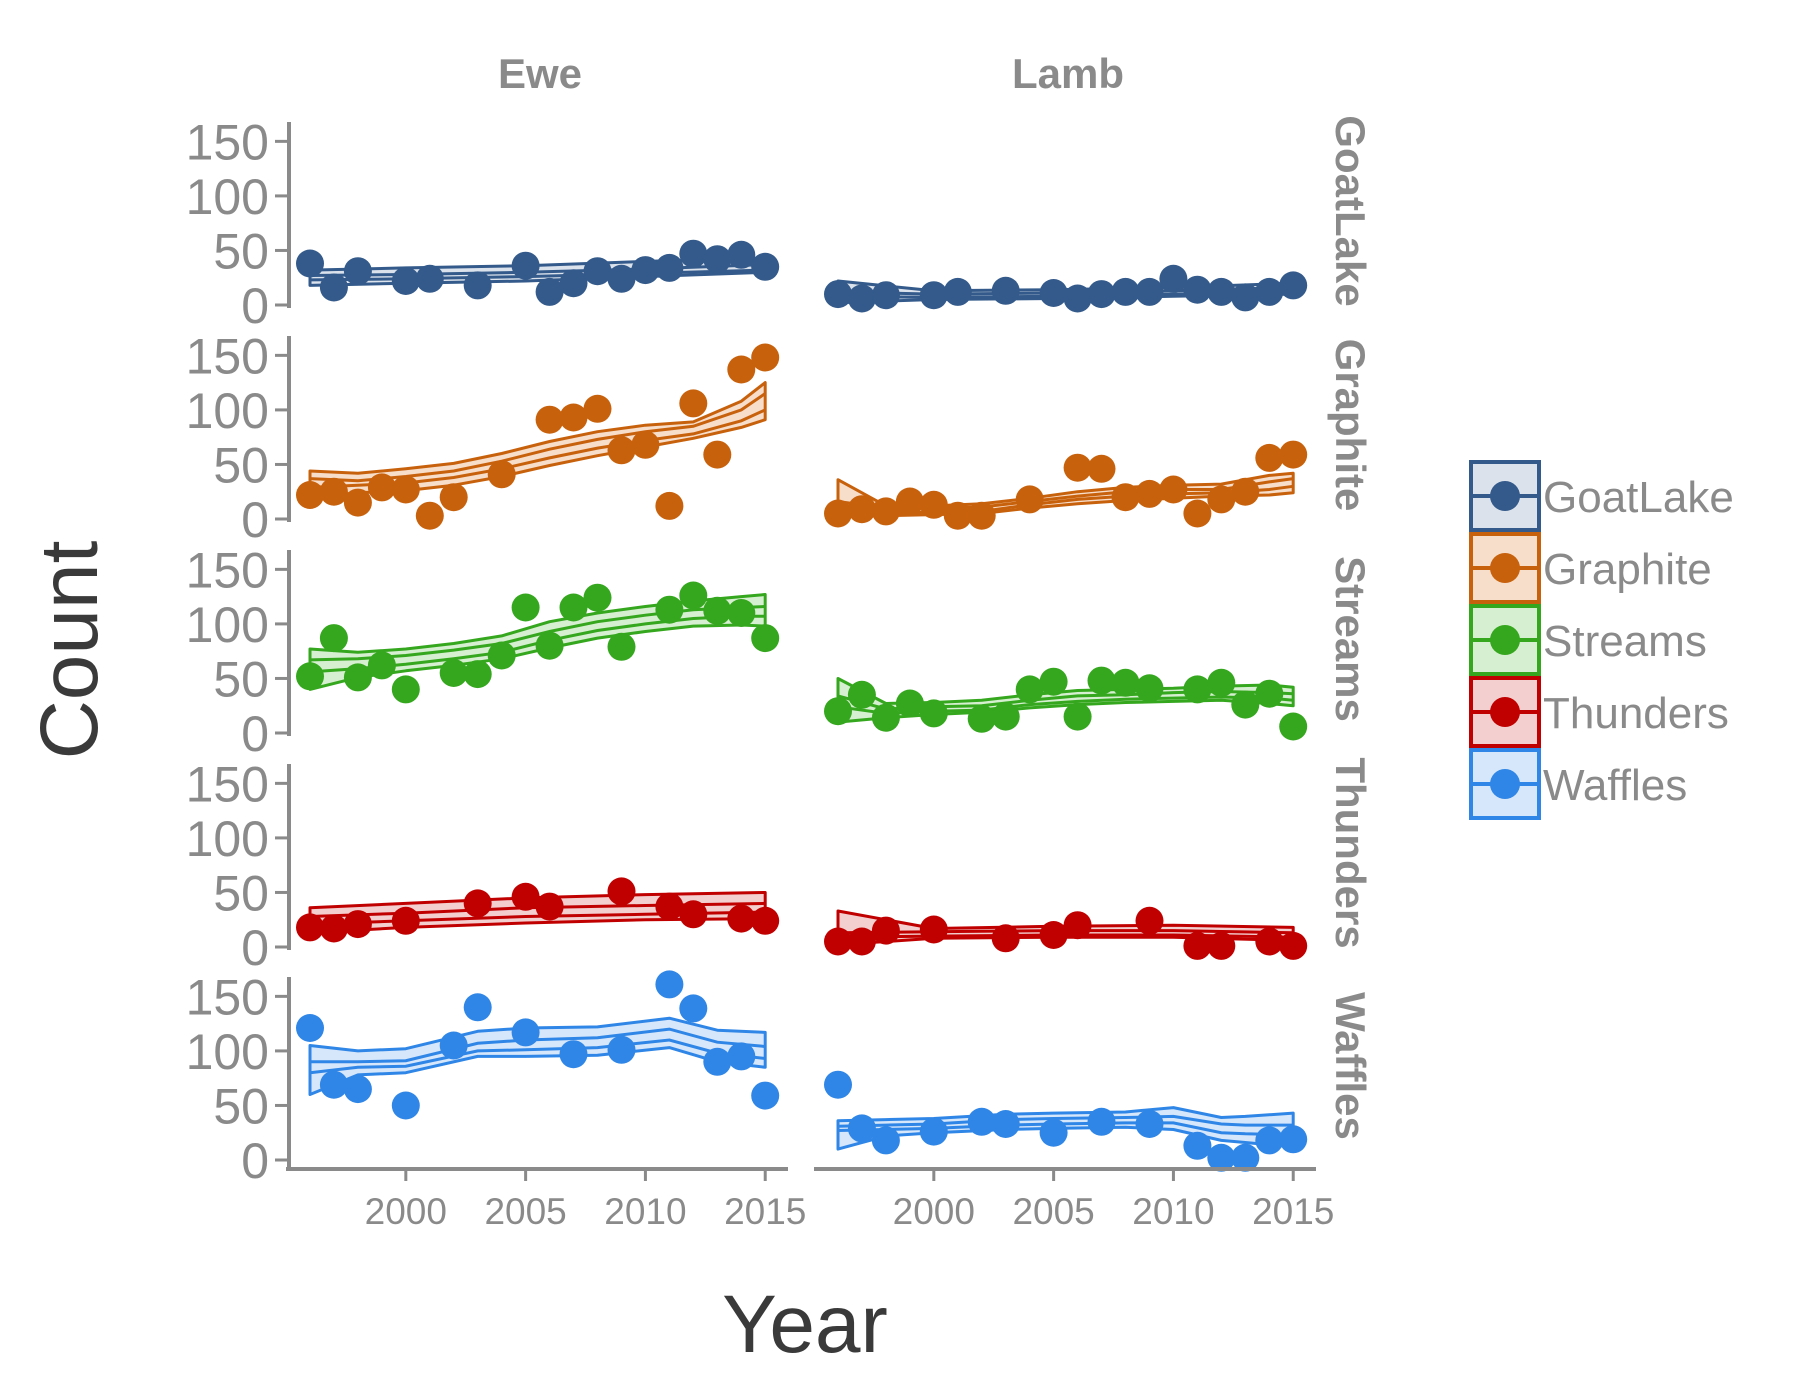 The height and width of the screenshot is (1380, 1800). I want to click on legend-item-waffles: Waffles, so click(1579, 784).